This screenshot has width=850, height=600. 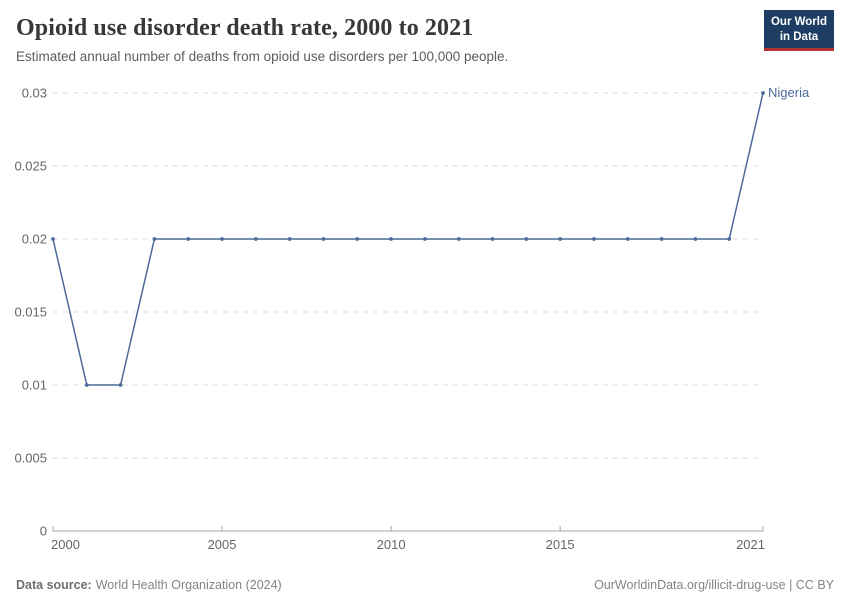 What do you see at coordinates (391, 544) in the screenshot?
I see `x-tick-label: 2010` at bounding box center [391, 544].